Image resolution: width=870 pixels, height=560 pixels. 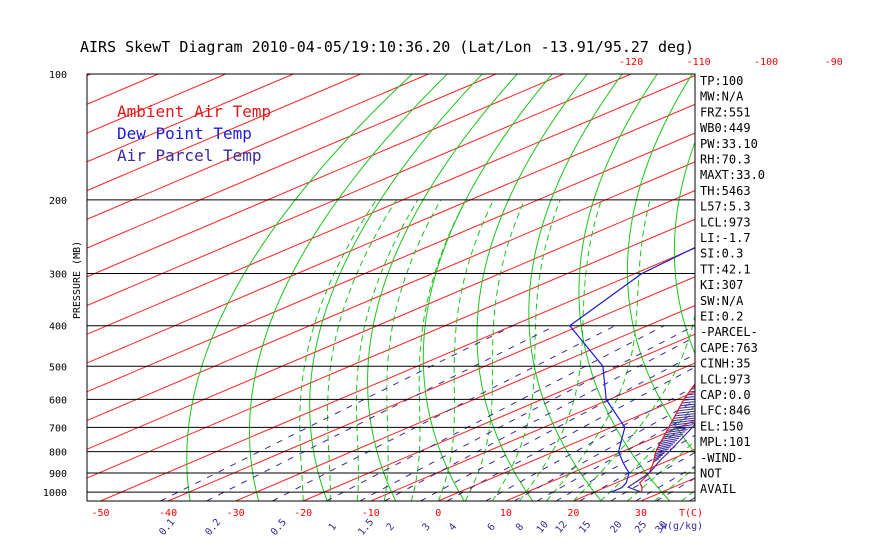 What do you see at coordinates (333, 528) in the screenshot?
I see `mixing-ratio-label: 1` at bounding box center [333, 528].